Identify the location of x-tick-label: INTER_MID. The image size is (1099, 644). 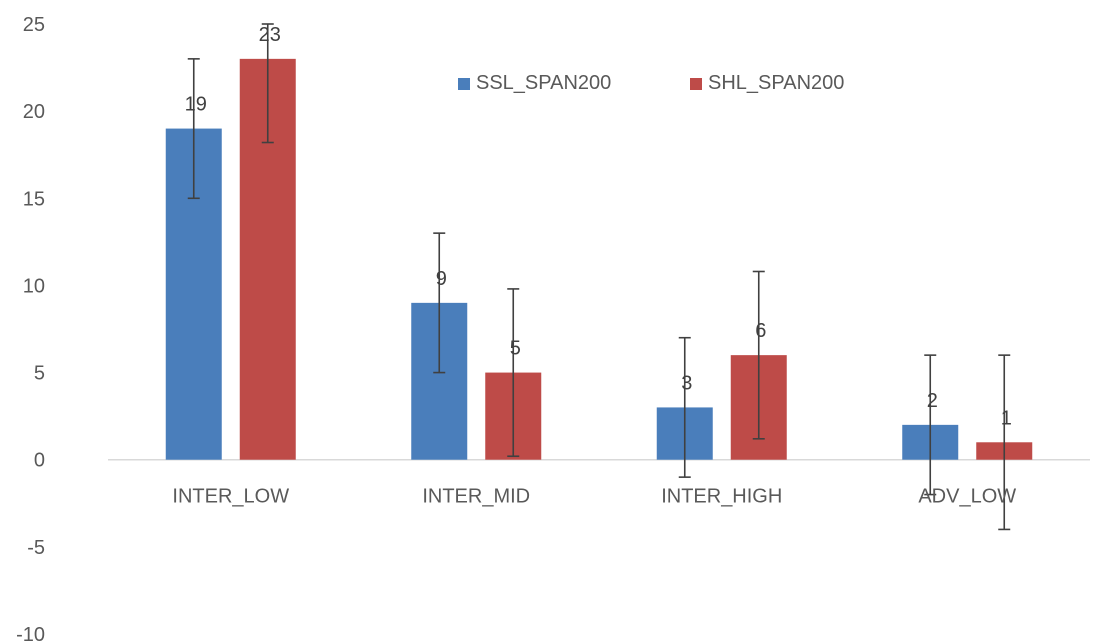
(476, 497).